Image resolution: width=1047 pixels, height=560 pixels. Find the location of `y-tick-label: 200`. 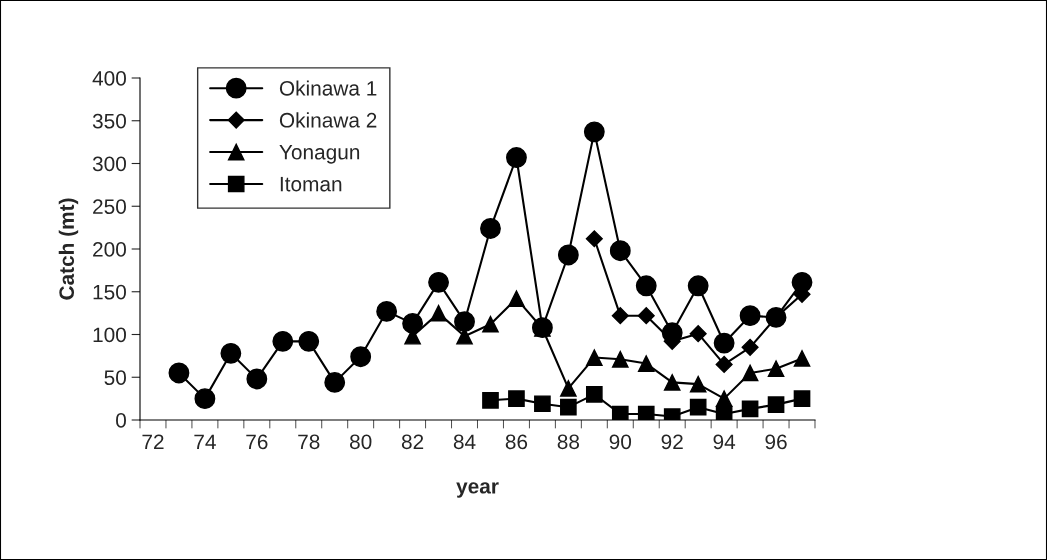

y-tick-label: 200 is located at coordinates (109, 249).